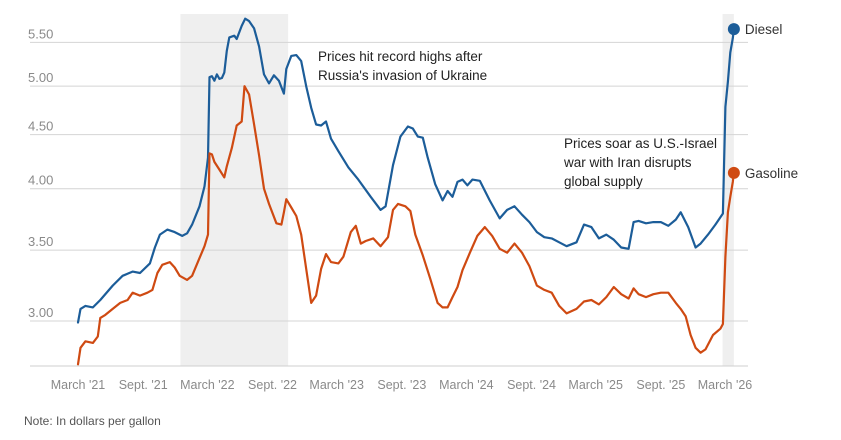 The height and width of the screenshot is (440, 841). I want to click on x-tick-label: March '21, so click(78, 385).